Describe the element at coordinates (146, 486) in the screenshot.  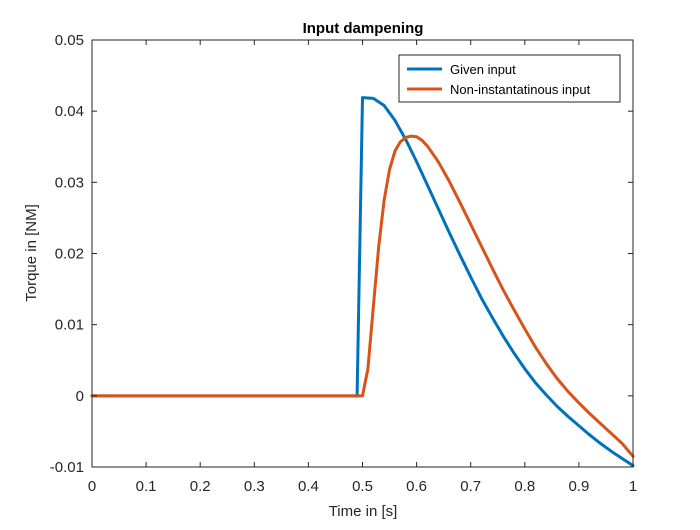
I see `x-tick-label: 0.1` at that location.